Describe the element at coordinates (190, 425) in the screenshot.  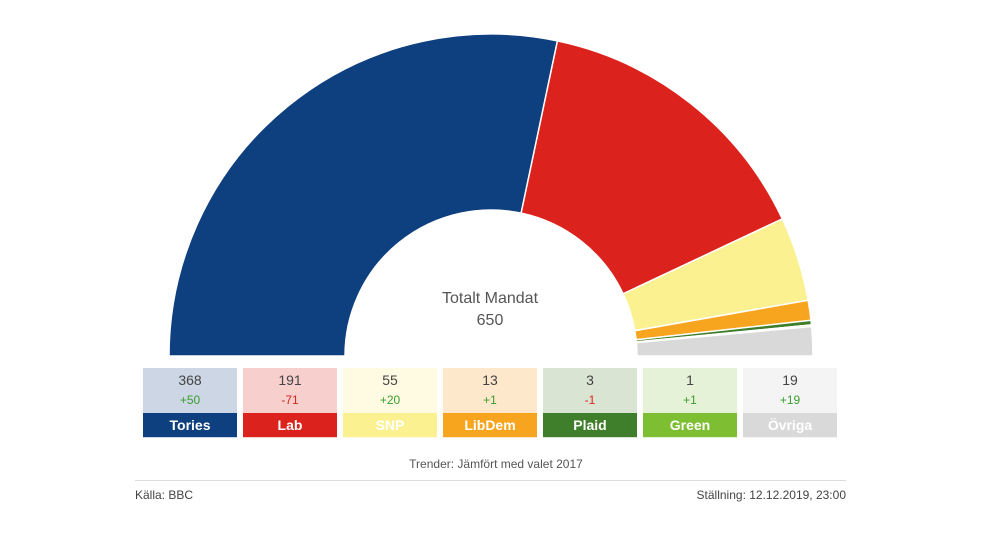
I see `party-name: Tories` at that location.